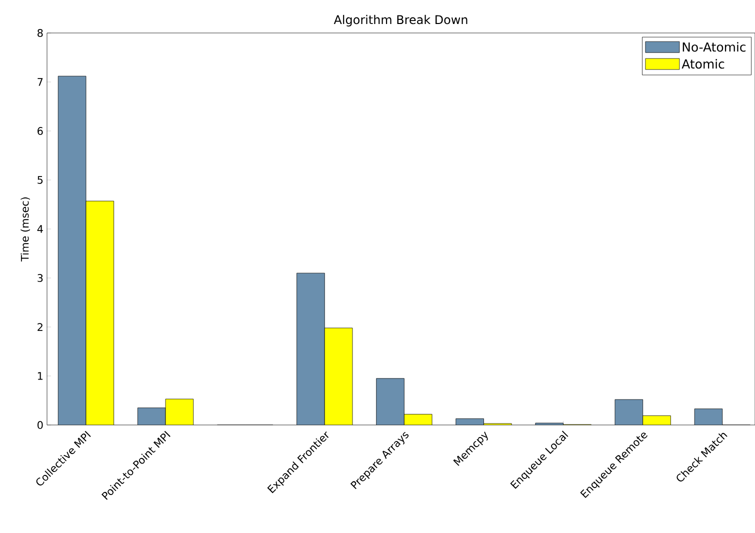  What do you see at coordinates (40, 82) in the screenshot?
I see `y-tick-label: 7` at bounding box center [40, 82].